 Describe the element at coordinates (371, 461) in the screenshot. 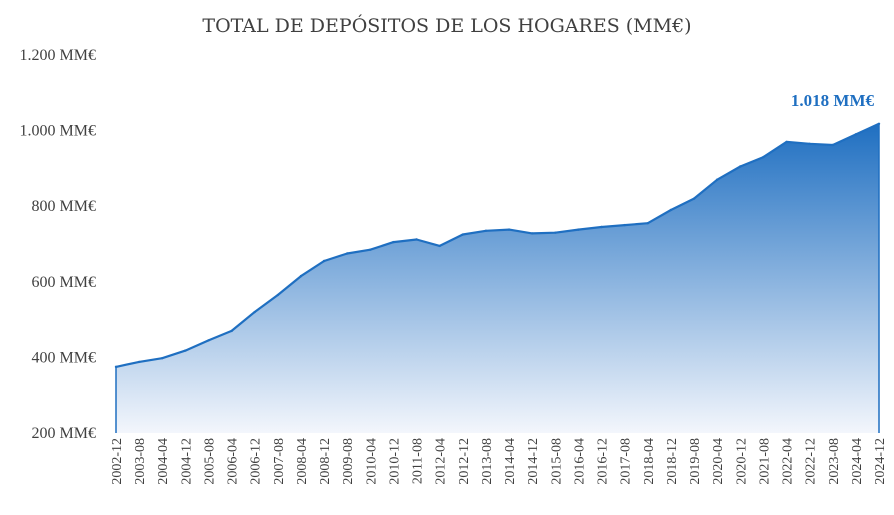

I see `x-tick-label: 2010-04` at that location.